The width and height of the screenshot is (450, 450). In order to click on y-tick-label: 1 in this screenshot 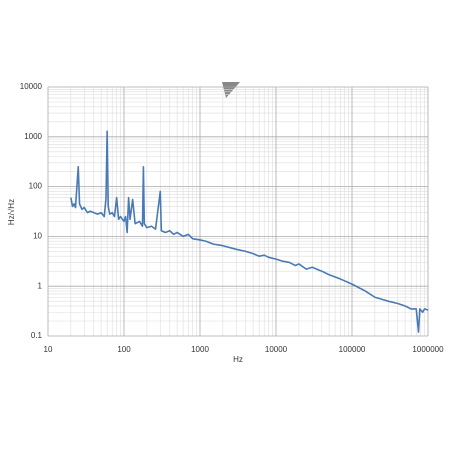, I will do `click(40, 285)`.